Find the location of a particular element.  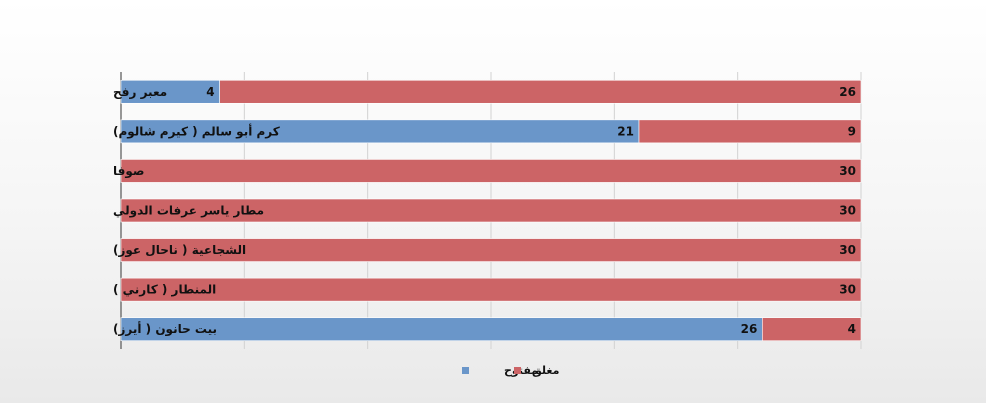

legend-label-closed: مغلق is located at coordinates (545, 370).